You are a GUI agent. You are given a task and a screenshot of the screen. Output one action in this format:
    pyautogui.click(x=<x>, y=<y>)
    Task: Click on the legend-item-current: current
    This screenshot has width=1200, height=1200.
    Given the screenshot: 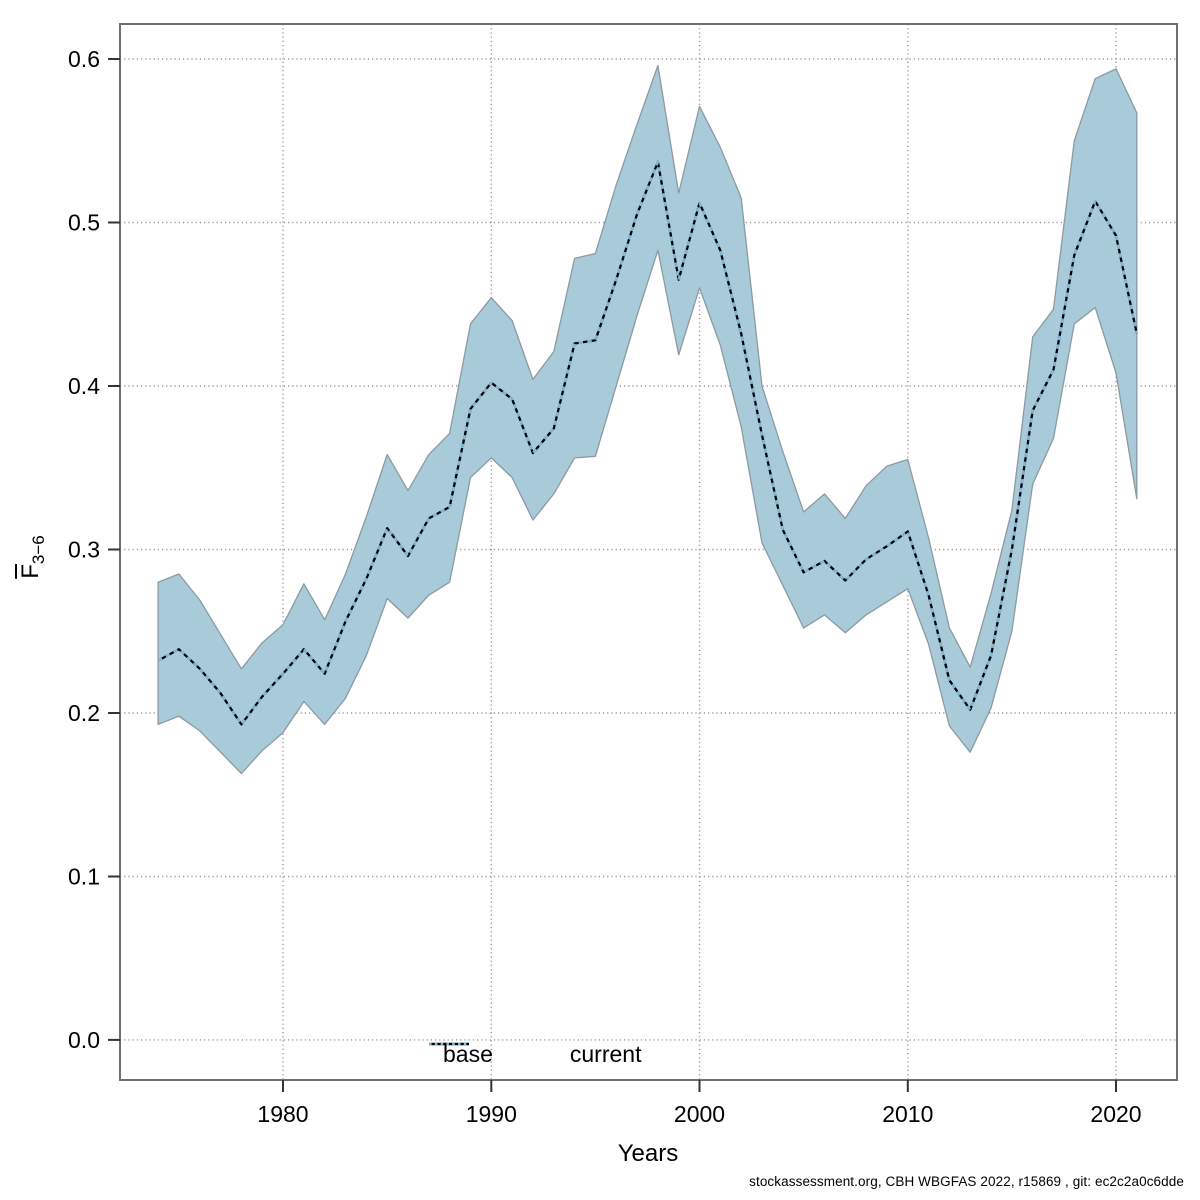 What is the action you would take?
    pyautogui.click(x=535, y=1054)
    